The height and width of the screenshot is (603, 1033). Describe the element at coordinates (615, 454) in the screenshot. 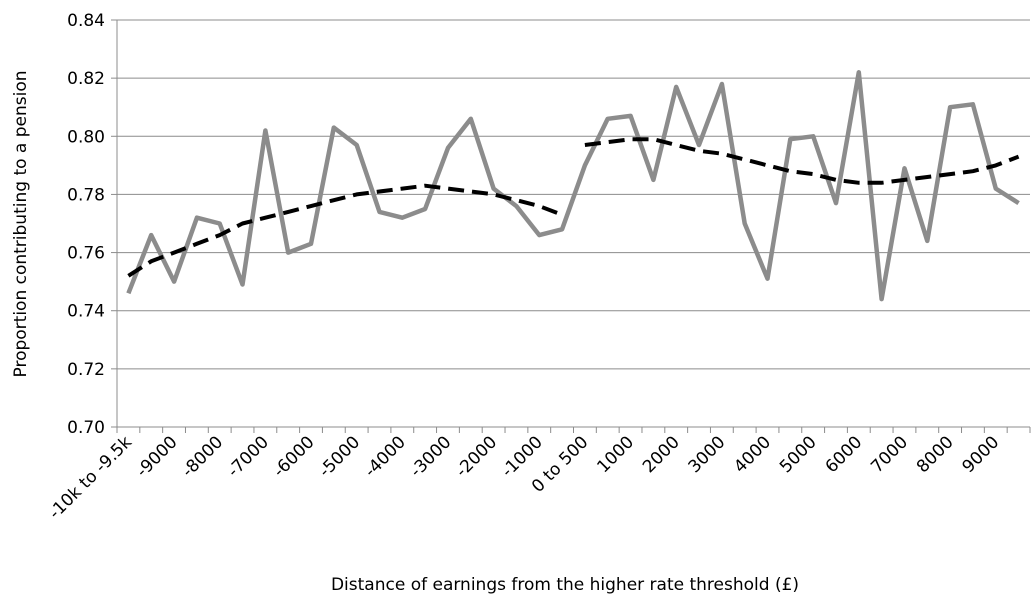

I see `x-tick-label: 1000` at that location.